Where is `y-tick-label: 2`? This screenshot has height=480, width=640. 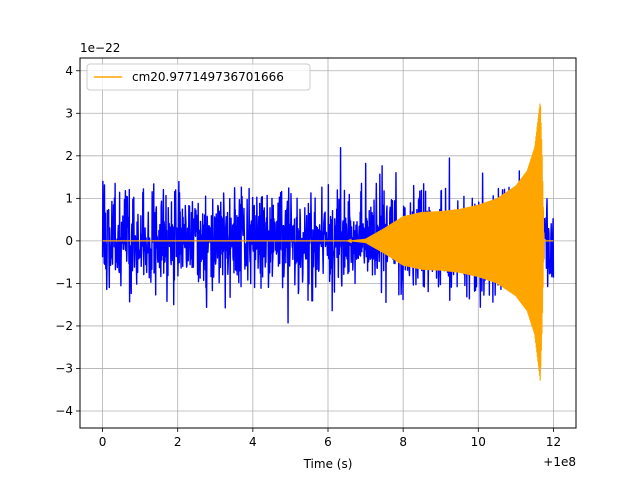
y-tick-label: 2 is located at coordinates (69, 156).